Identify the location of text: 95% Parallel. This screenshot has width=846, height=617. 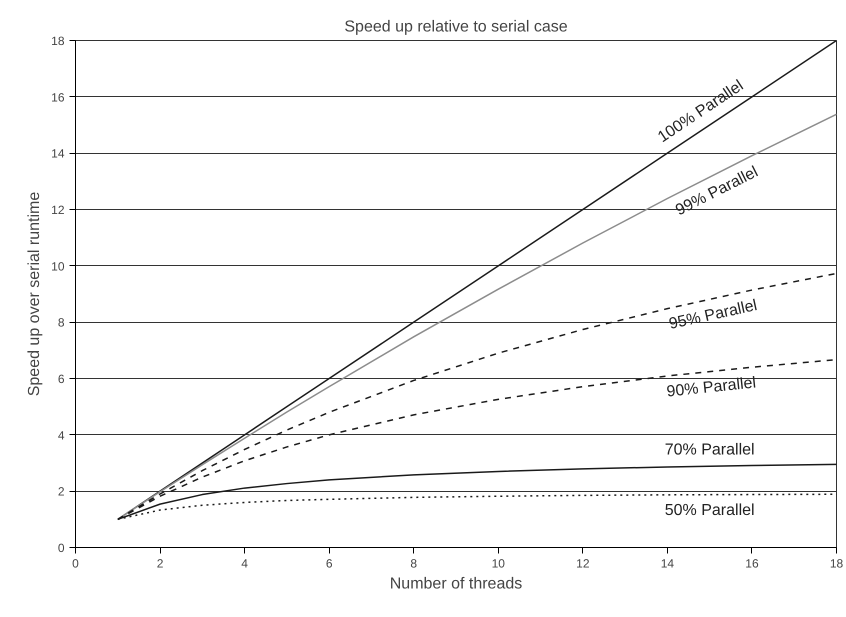
(713, 315).